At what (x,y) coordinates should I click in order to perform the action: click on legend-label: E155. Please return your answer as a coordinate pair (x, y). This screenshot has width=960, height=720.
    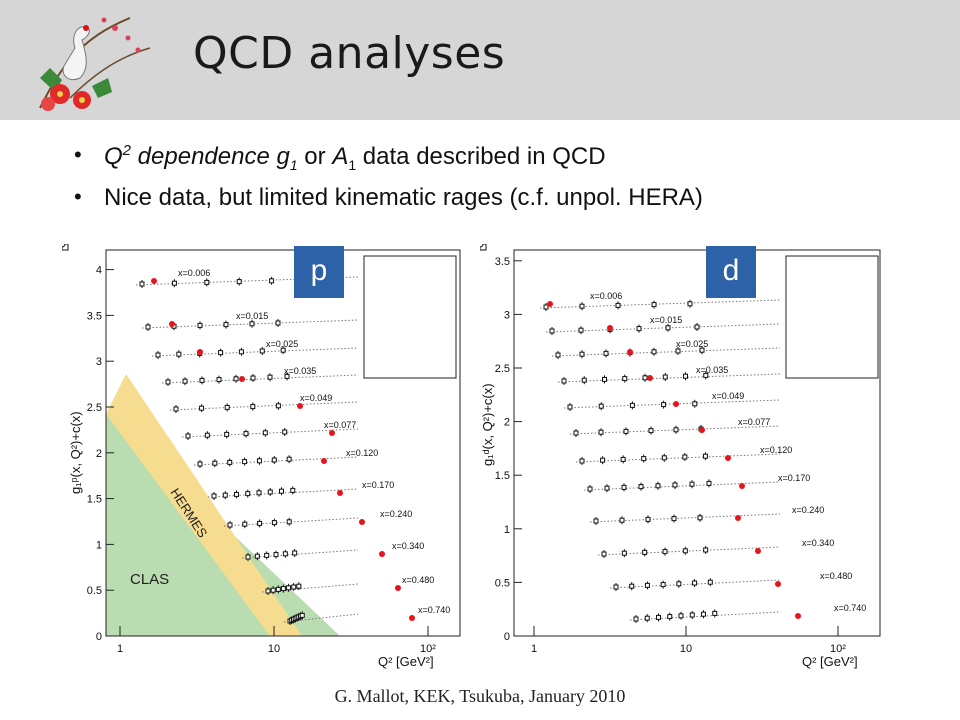
    Looking at the image, I should click on (72, 245).